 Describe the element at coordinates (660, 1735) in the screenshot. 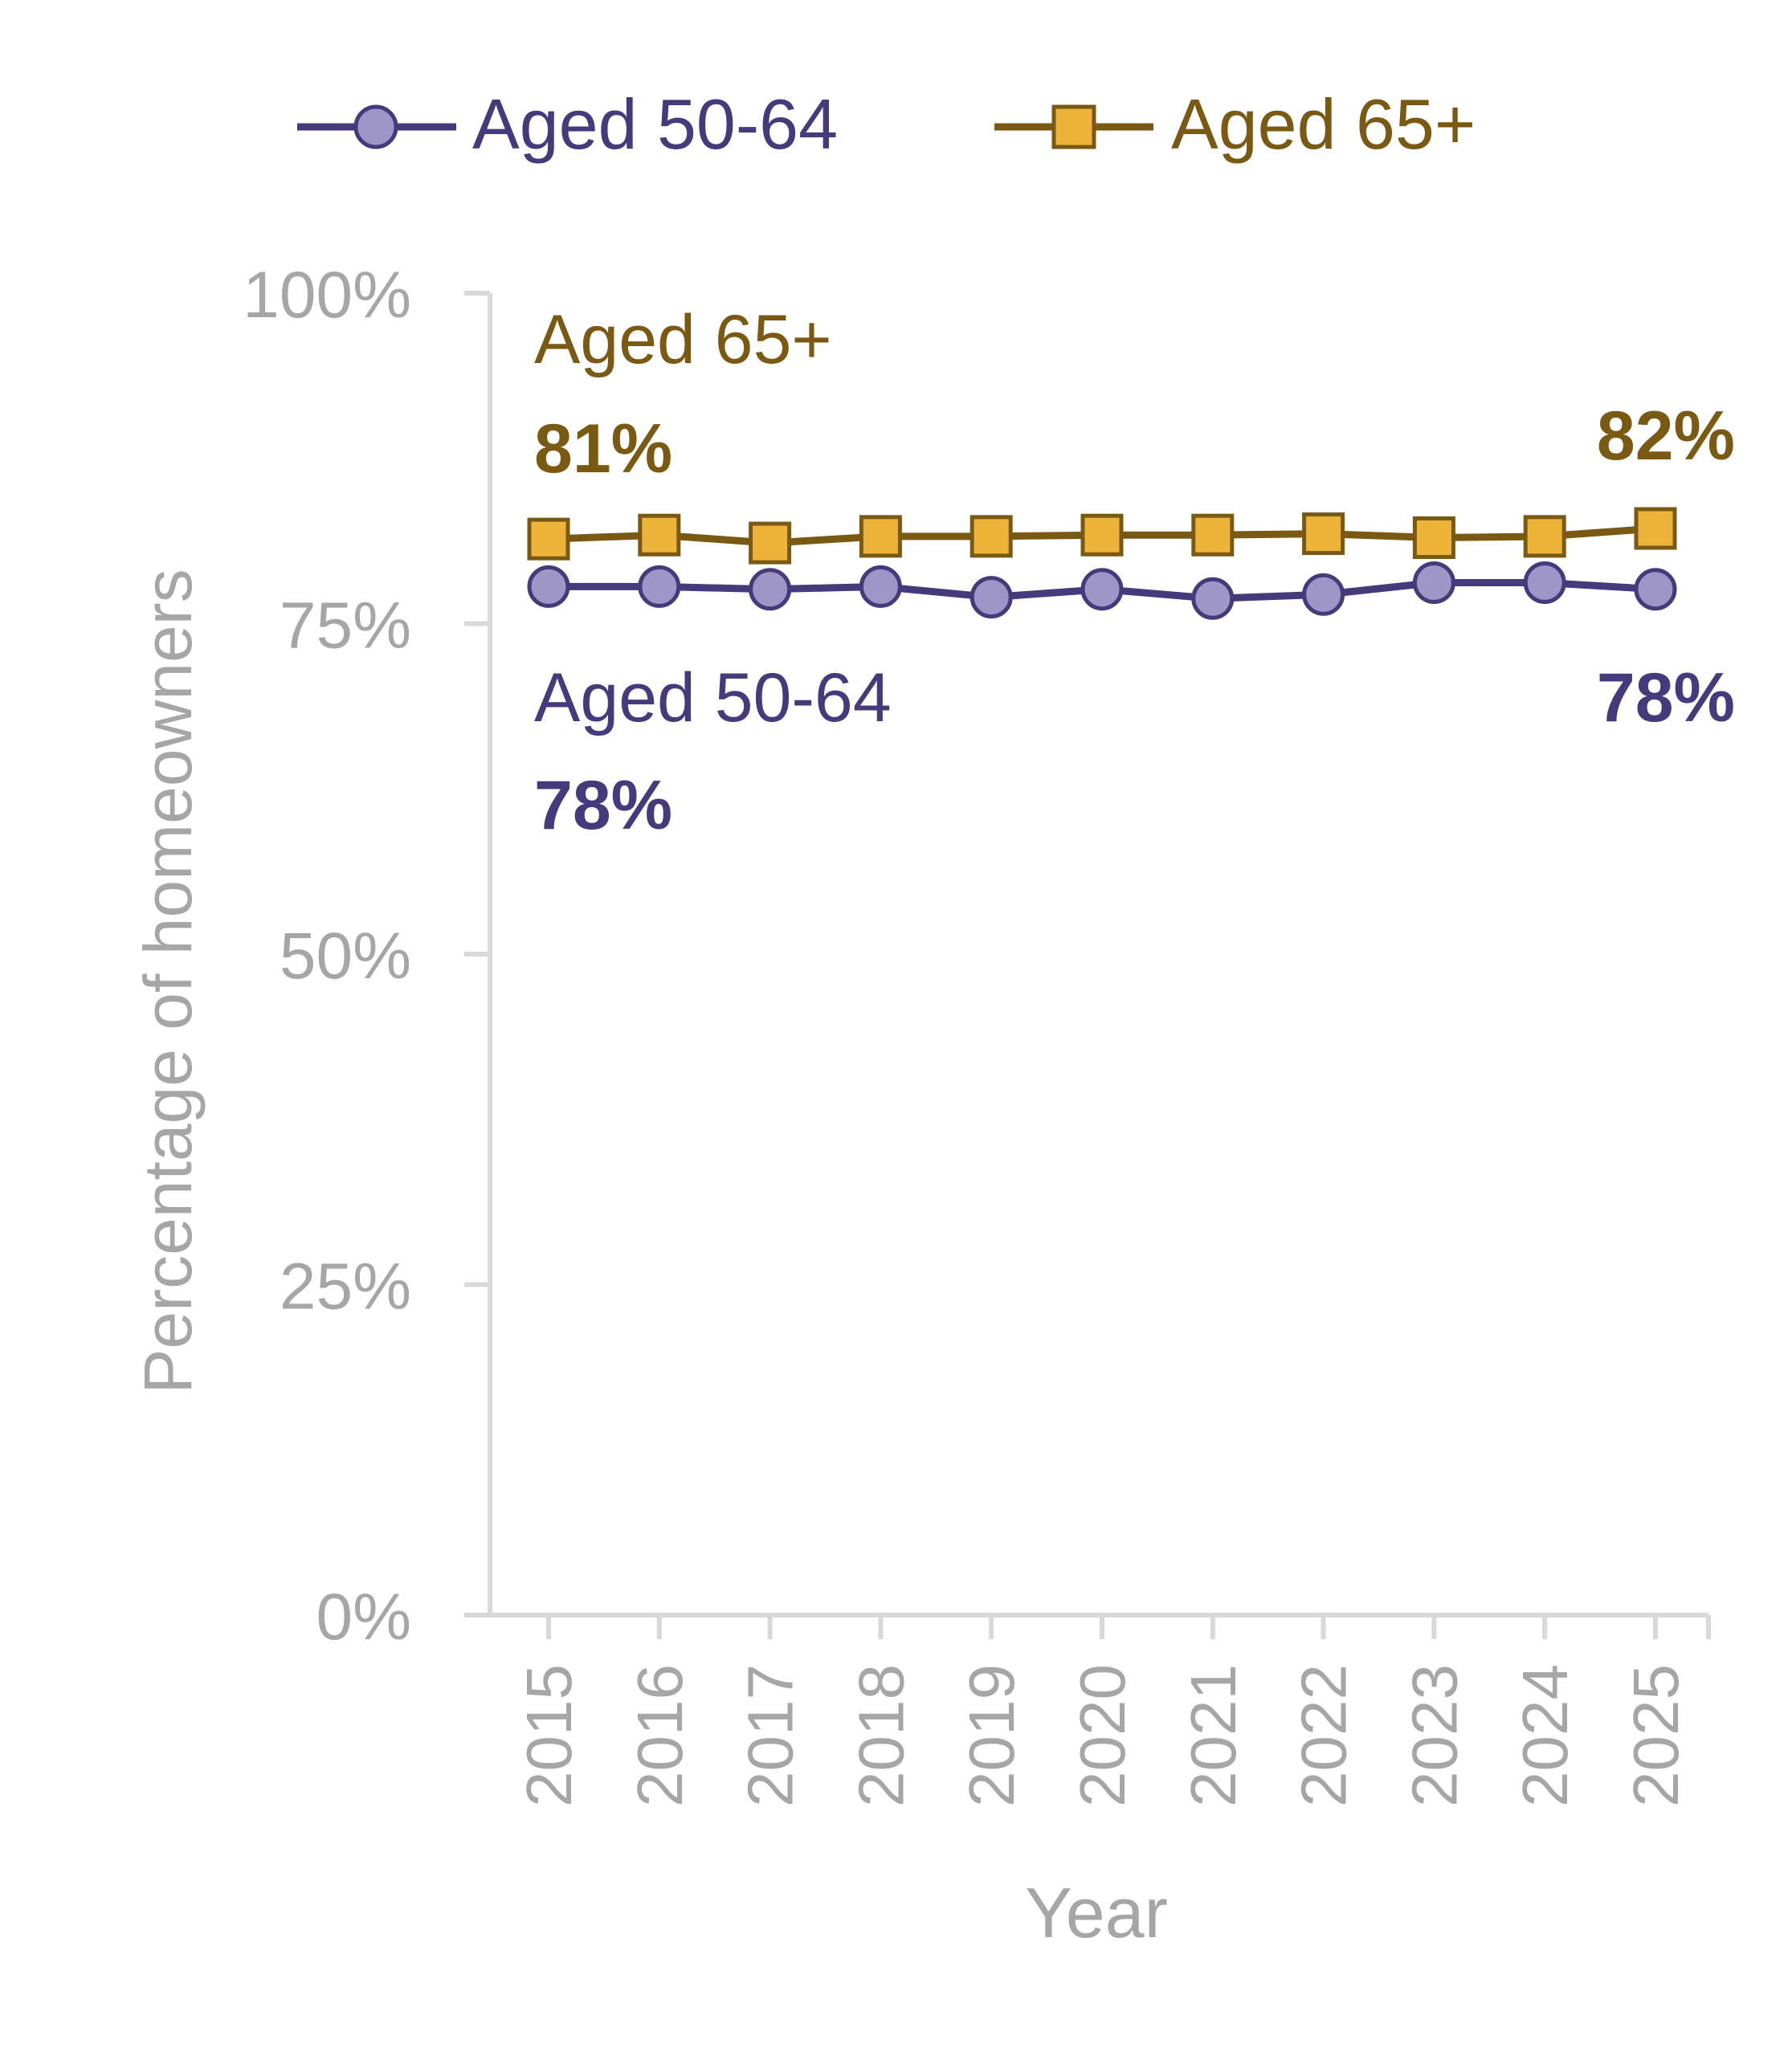

I see `x-tick-label: 2016` at that location.